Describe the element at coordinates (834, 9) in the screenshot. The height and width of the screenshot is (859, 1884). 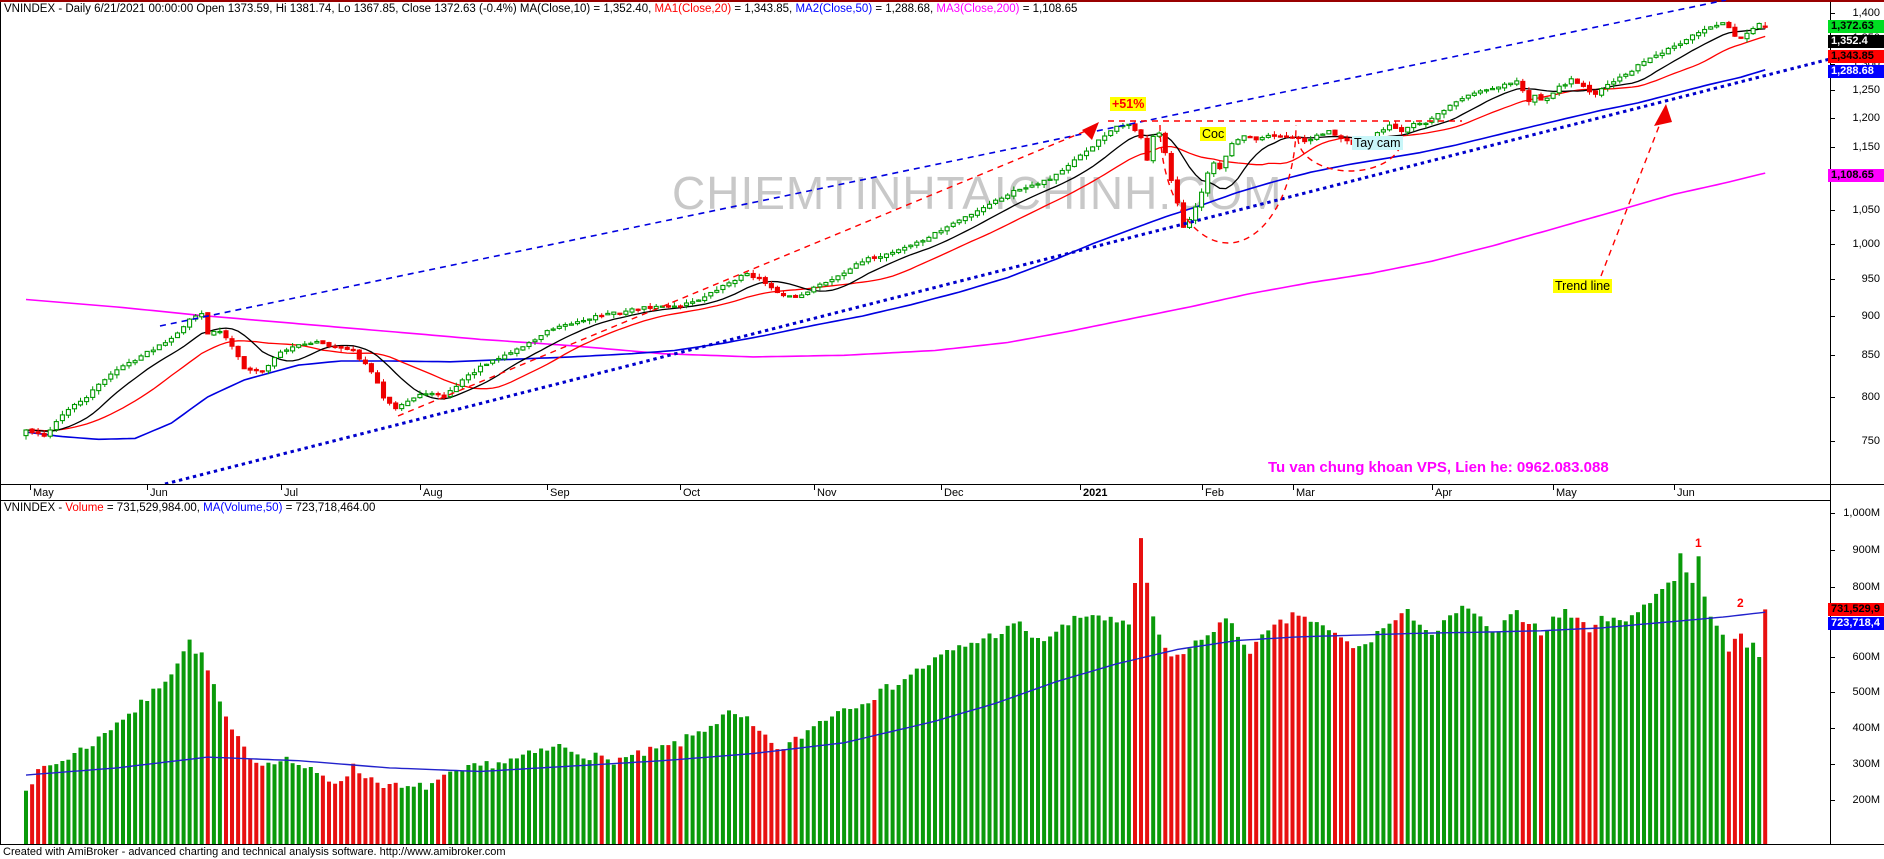
I see `price-title-segment-3: MA2(Close,50)` at that location.